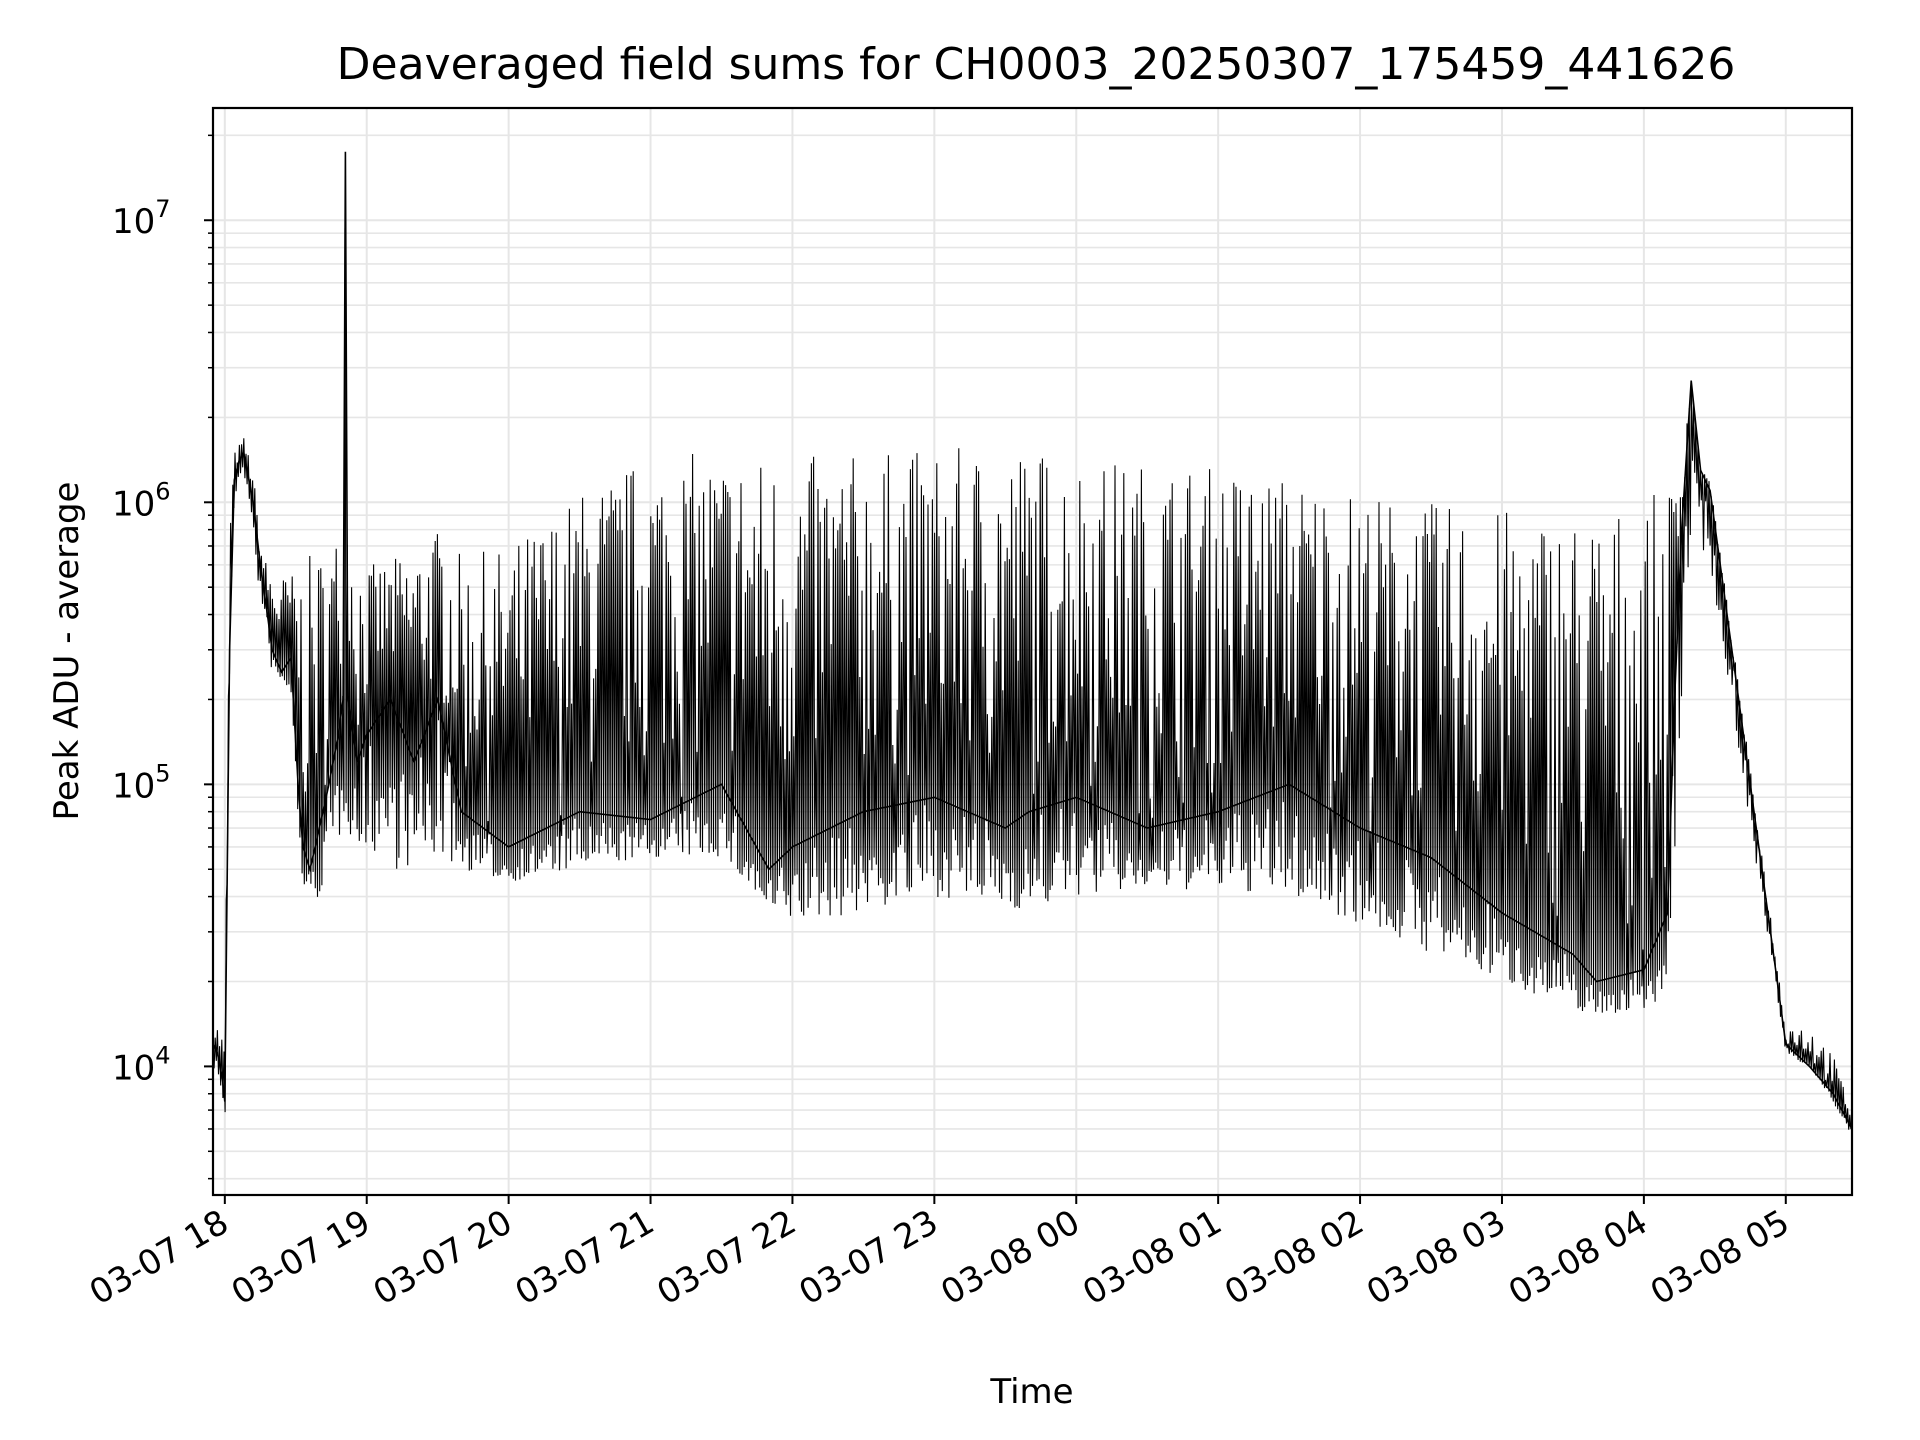  I want to click on y-tick-label: 10⁷, so click(141, 218).